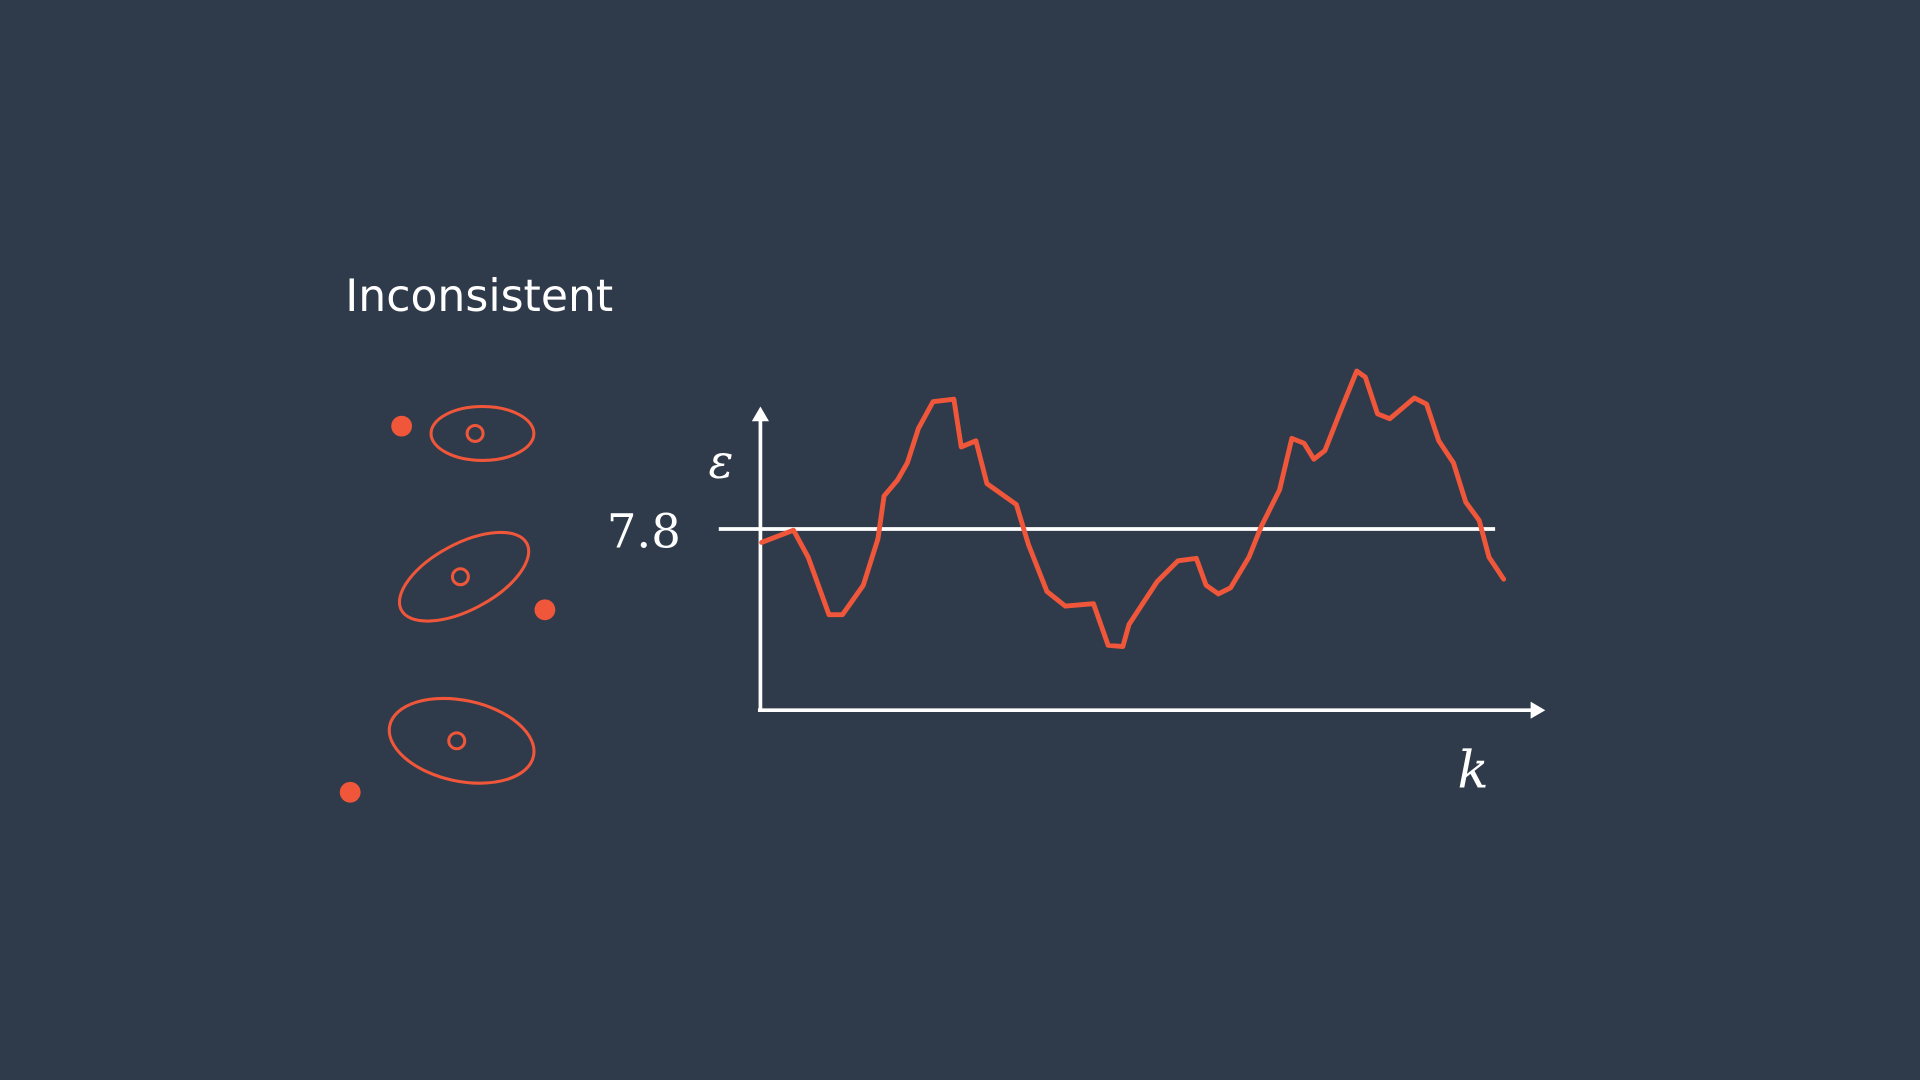 This screenshot has height=1080, width=1920. Describe the element at coordinates (1472, 770) in the screenshot. I see `x-axis-label: k` at that location.